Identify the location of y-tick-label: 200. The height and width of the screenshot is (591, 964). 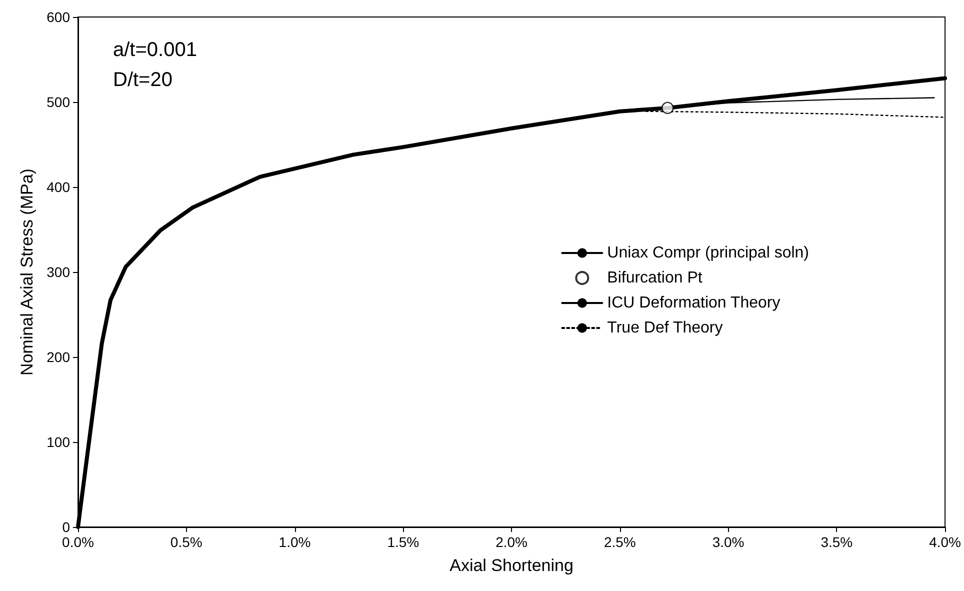
(58, 357).